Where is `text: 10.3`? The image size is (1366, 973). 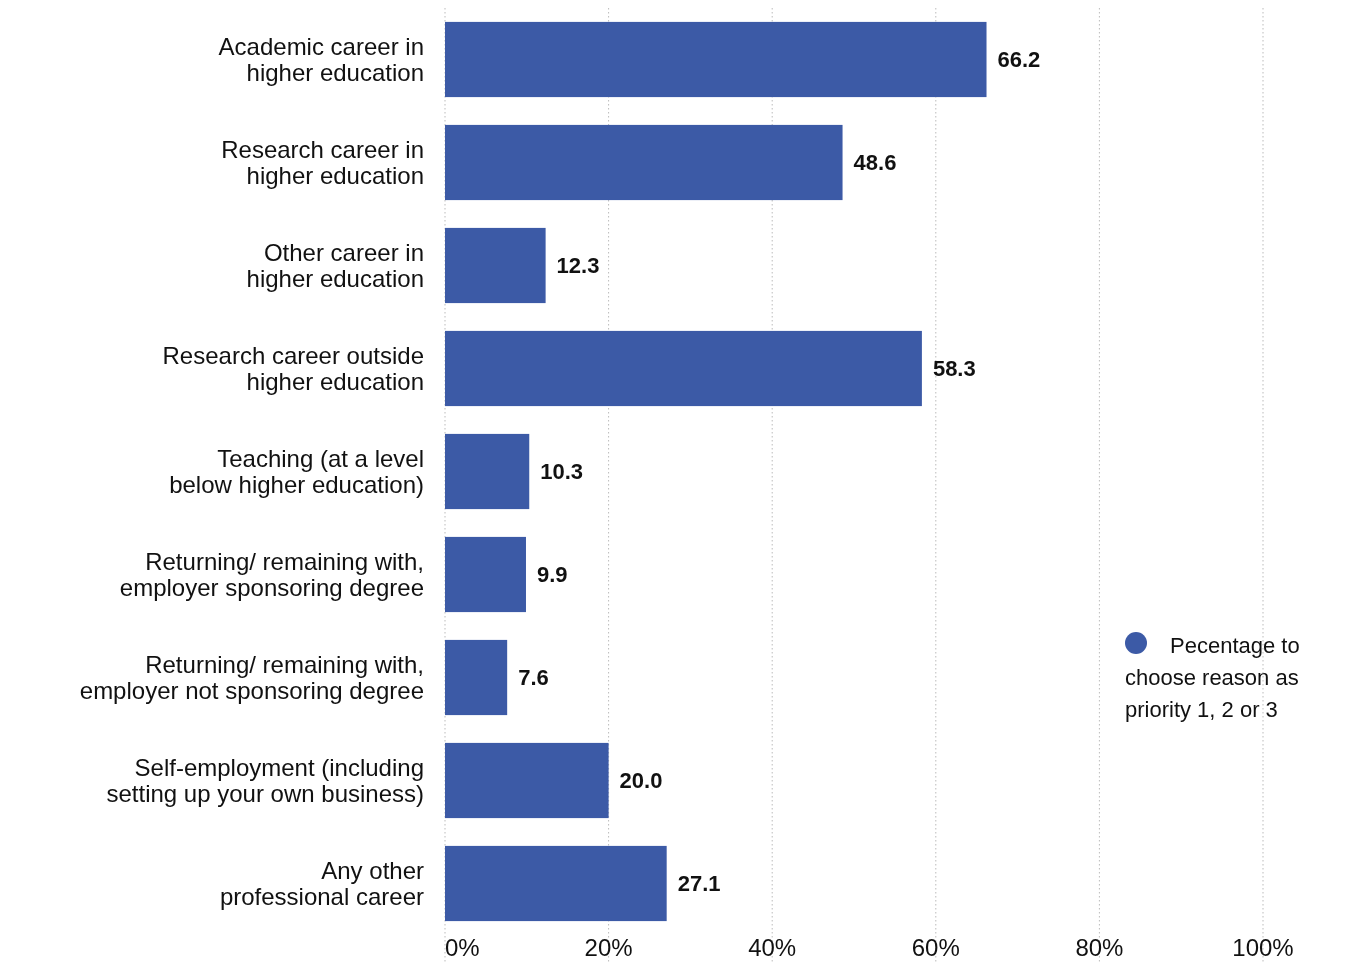
text: 10.3 is located at coordinates (562, 472).